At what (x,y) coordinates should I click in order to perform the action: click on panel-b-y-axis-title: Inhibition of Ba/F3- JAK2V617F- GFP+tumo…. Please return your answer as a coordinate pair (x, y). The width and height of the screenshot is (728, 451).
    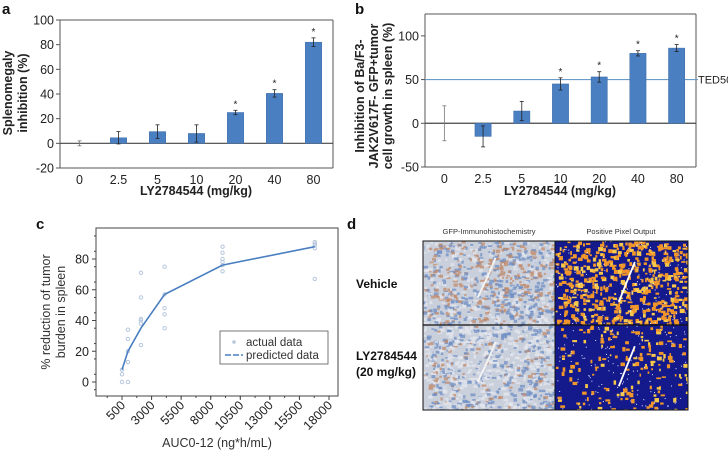
    Looking at the image, I should click on (374, 96).